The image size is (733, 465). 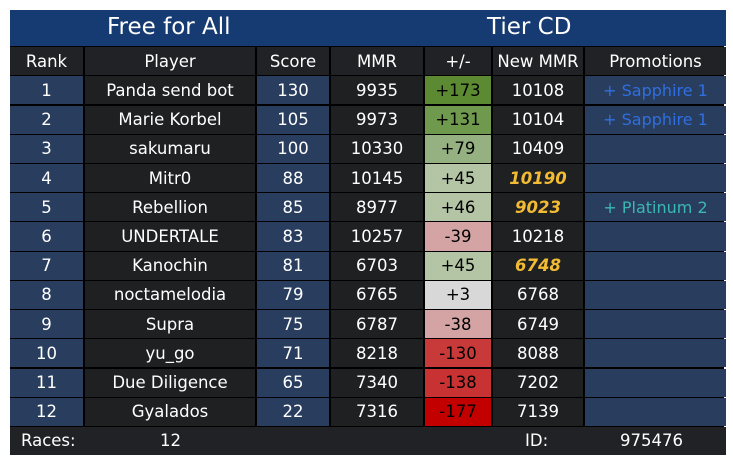 I want to click on score-cell: 71, so click(x=293, y=353).